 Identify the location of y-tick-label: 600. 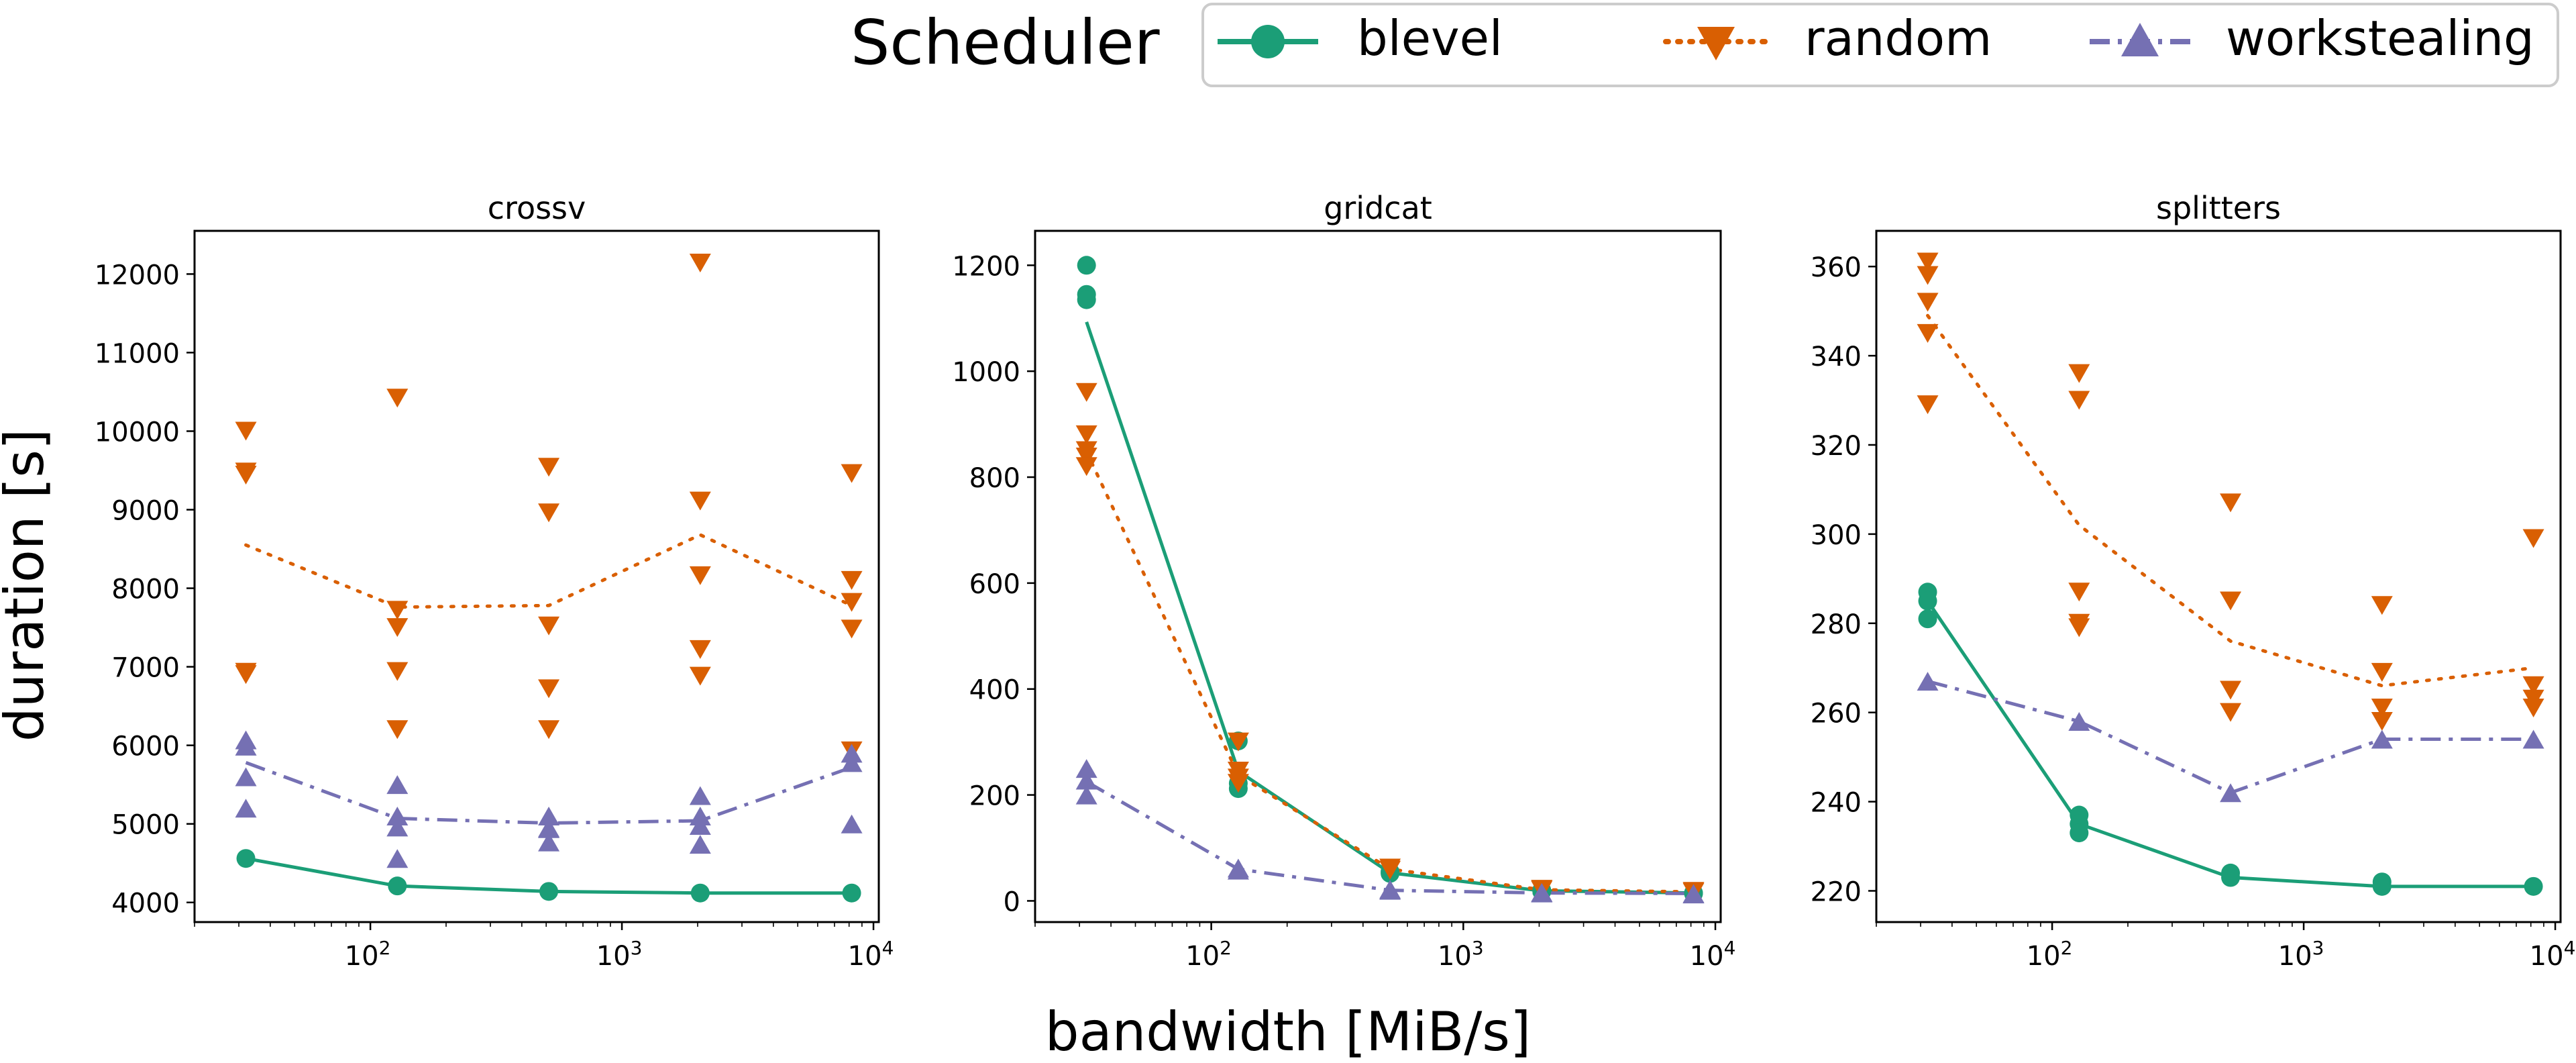
(994, 584).